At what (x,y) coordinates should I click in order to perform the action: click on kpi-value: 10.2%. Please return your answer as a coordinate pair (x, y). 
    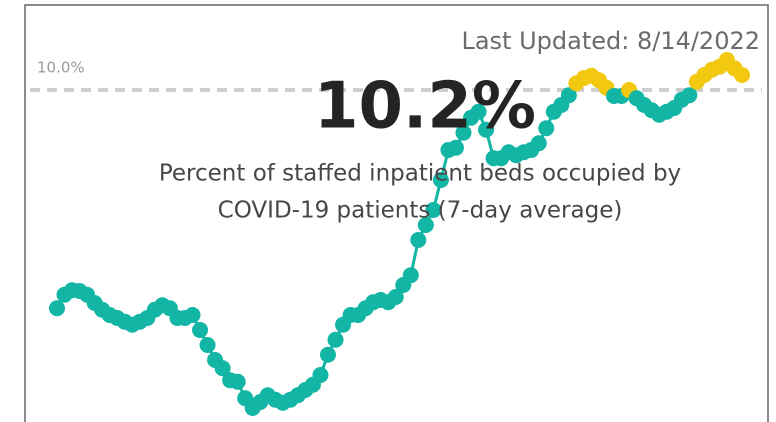
    Looking at the image, I should click on (425, 107).